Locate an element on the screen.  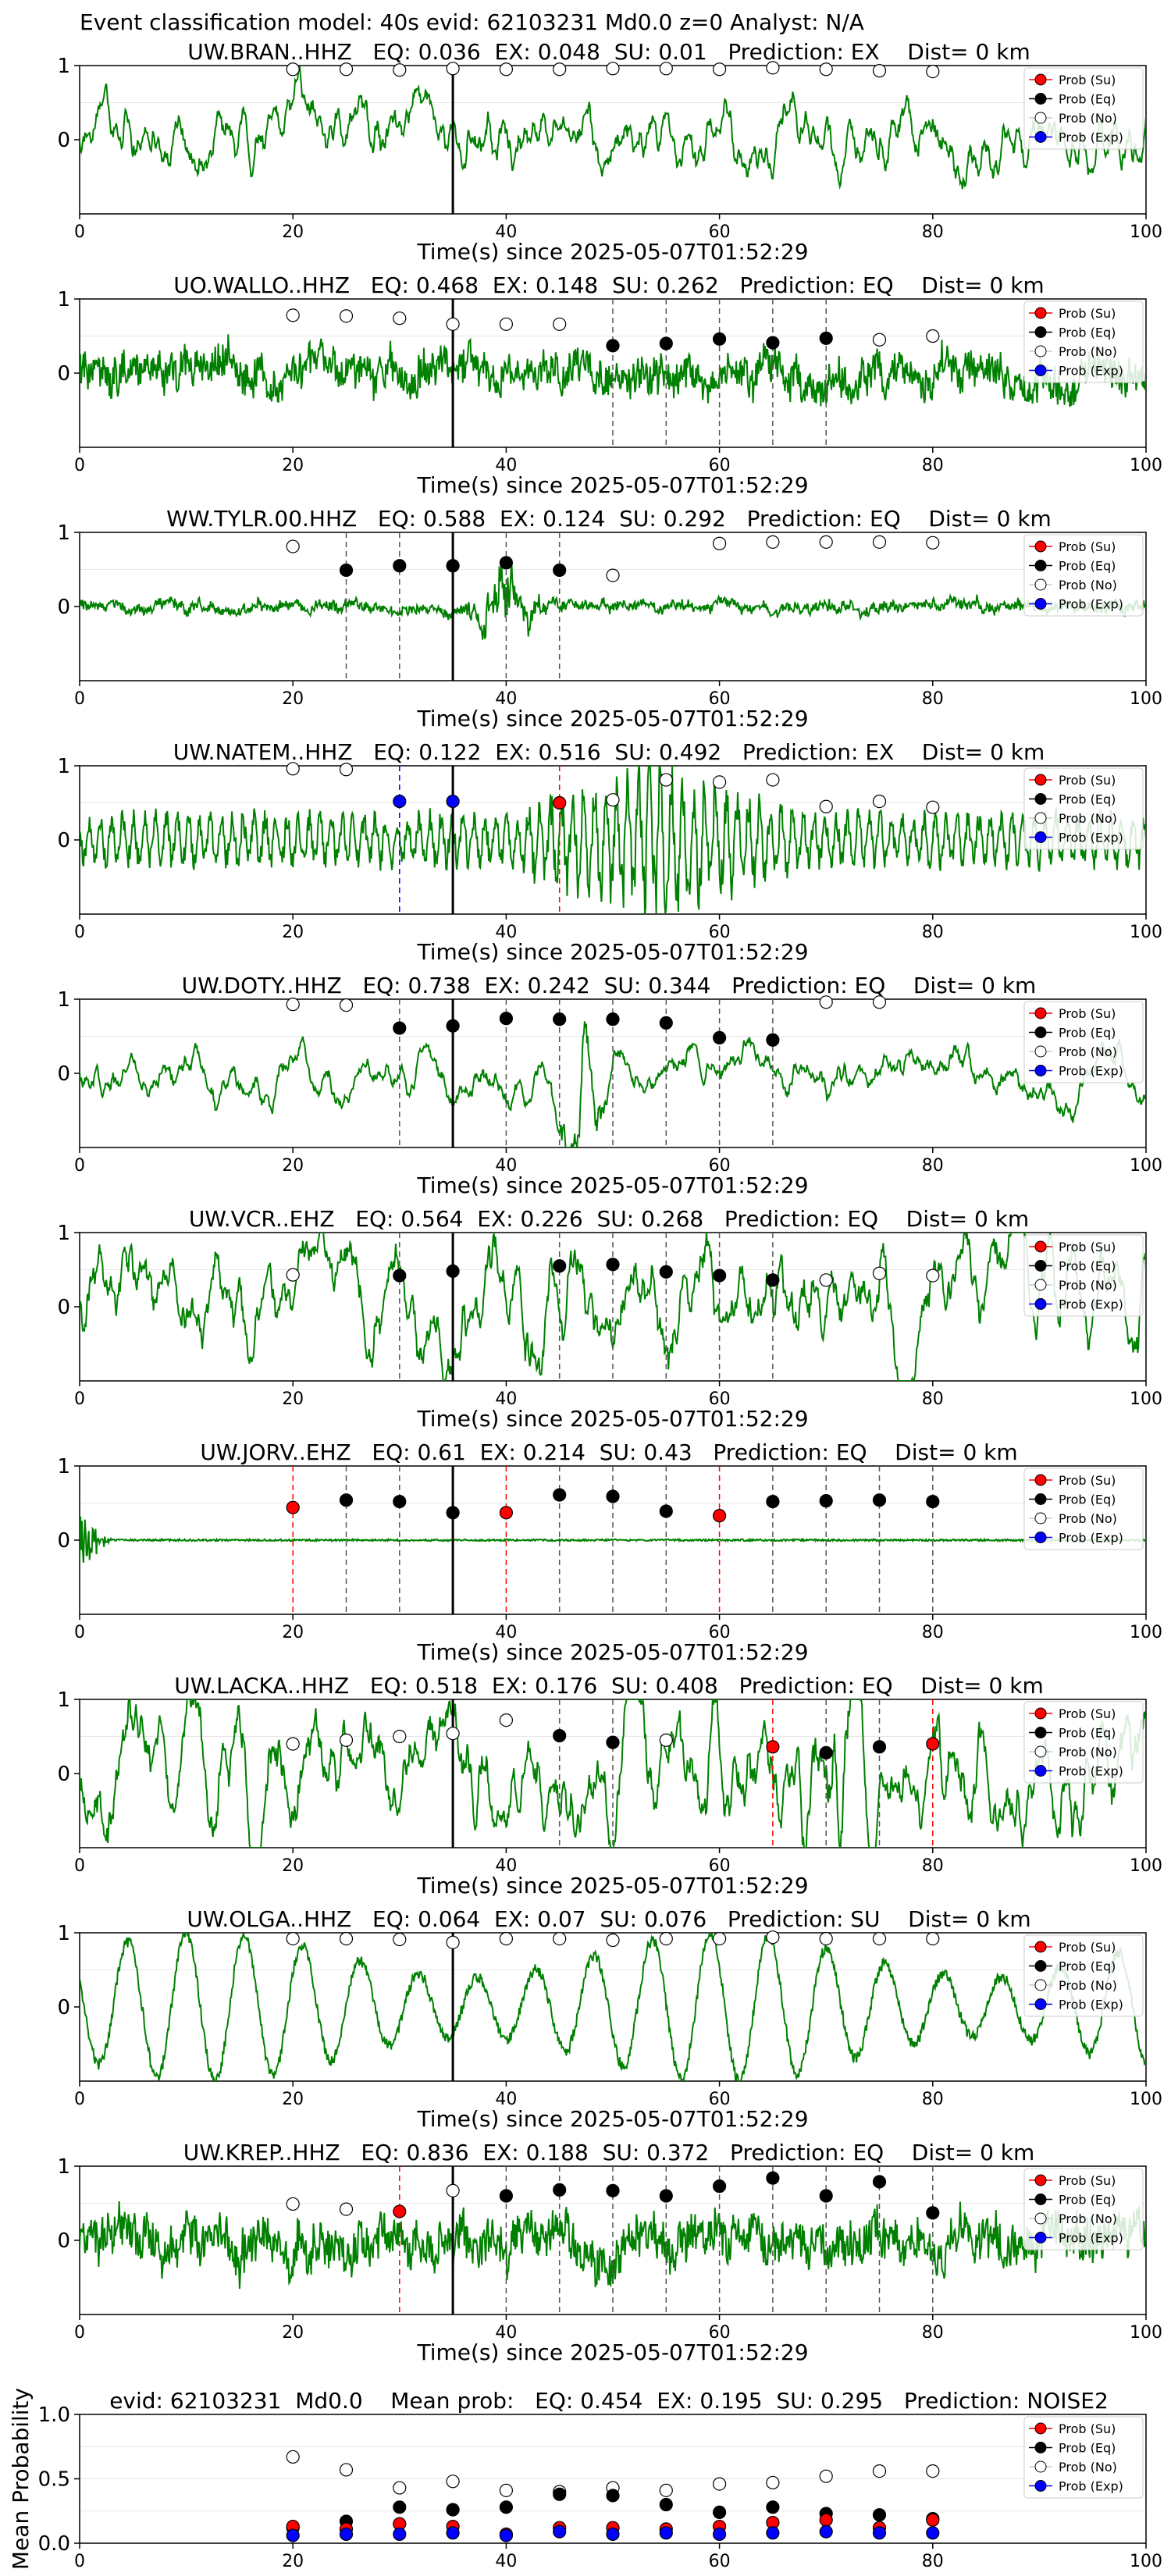
plot-frame is located at coordinates (613, 140).